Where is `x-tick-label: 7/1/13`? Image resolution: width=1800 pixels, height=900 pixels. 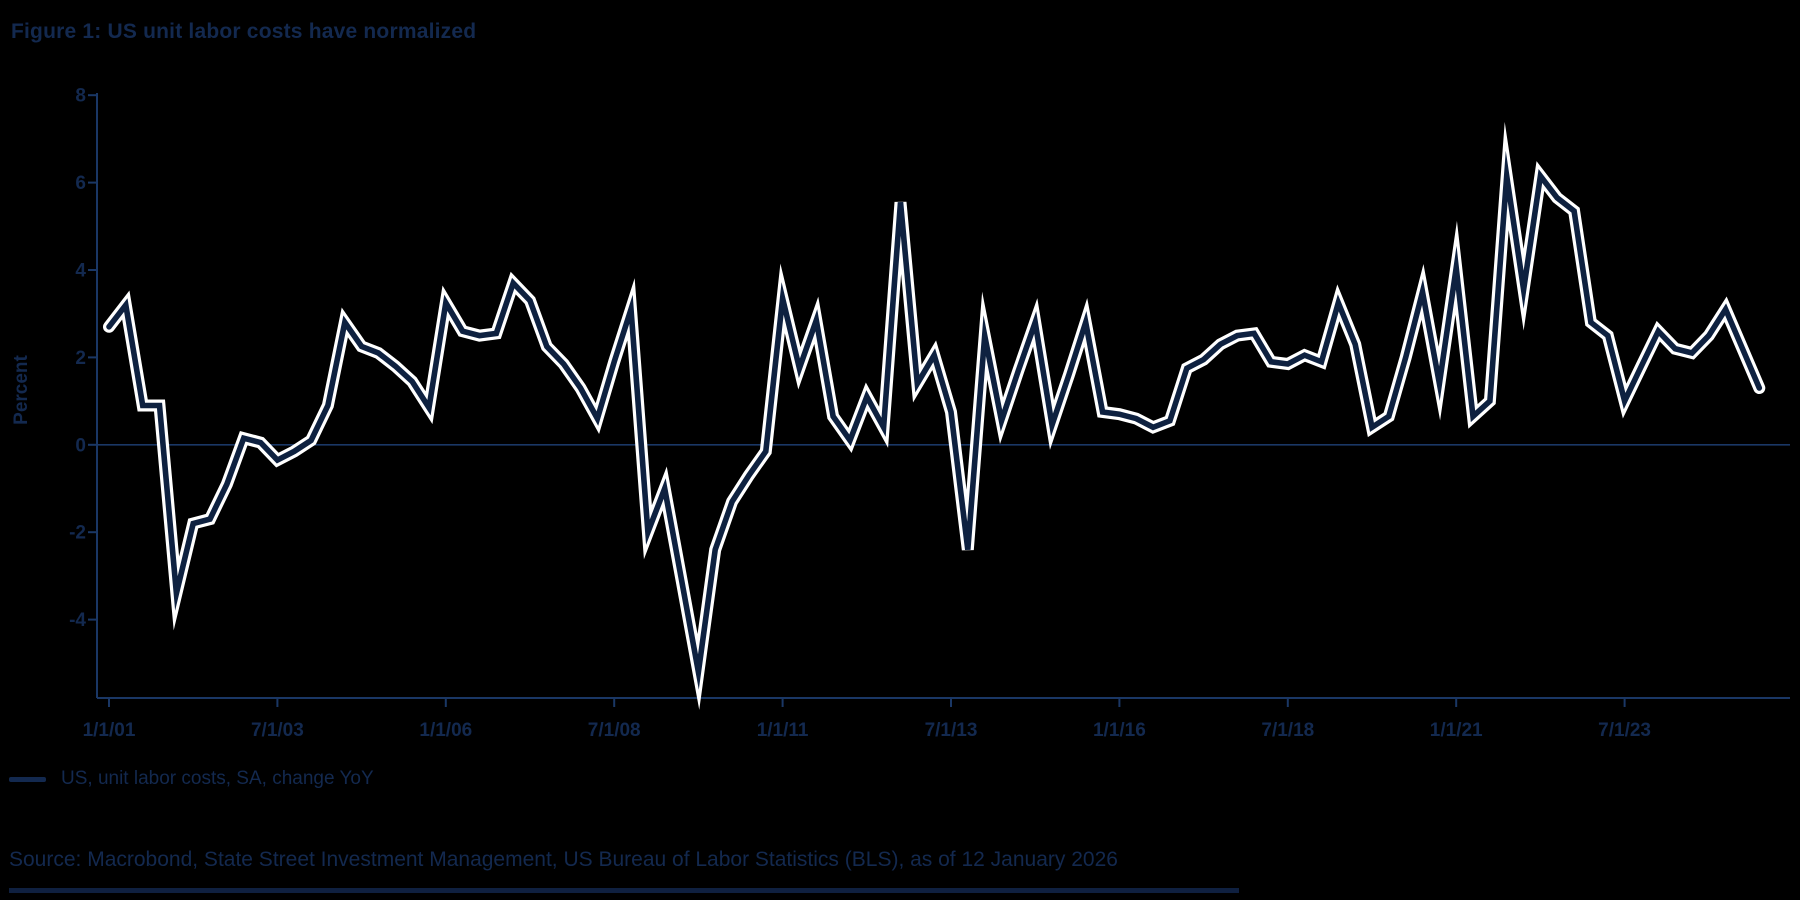 x-tick-label: 7/1/13 is located at coordinates (951, 730).